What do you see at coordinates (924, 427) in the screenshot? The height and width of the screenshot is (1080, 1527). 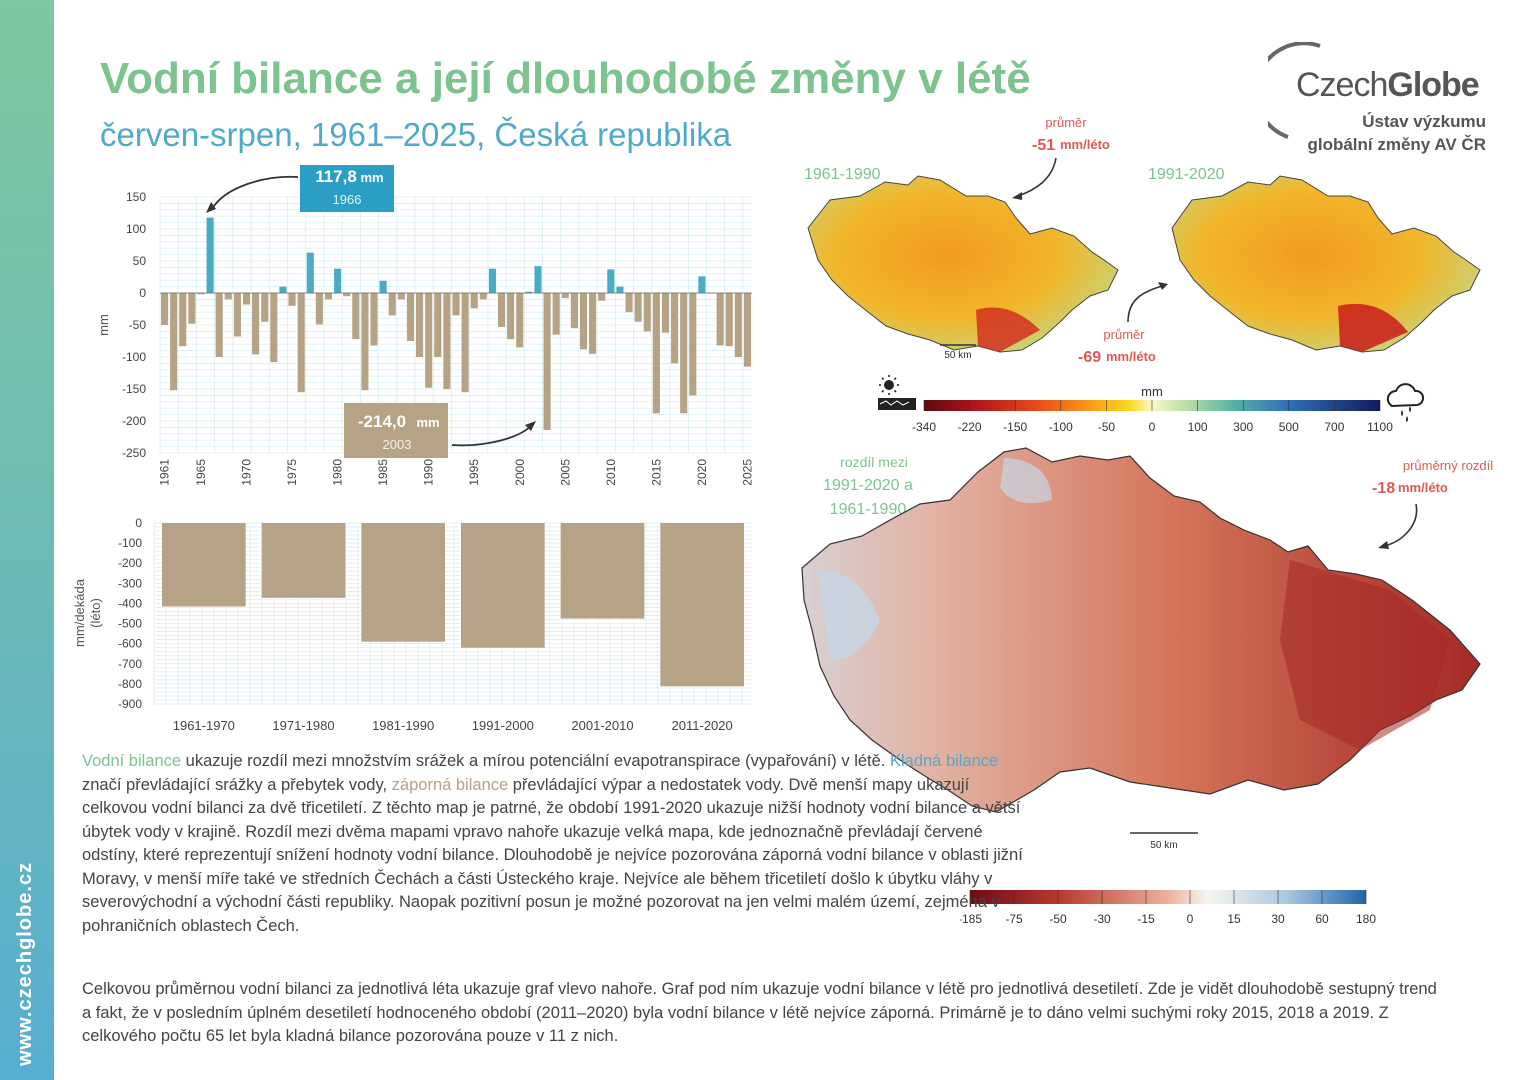 I see `legend-top-tick-label: -340` at bounding box center [924, 427].